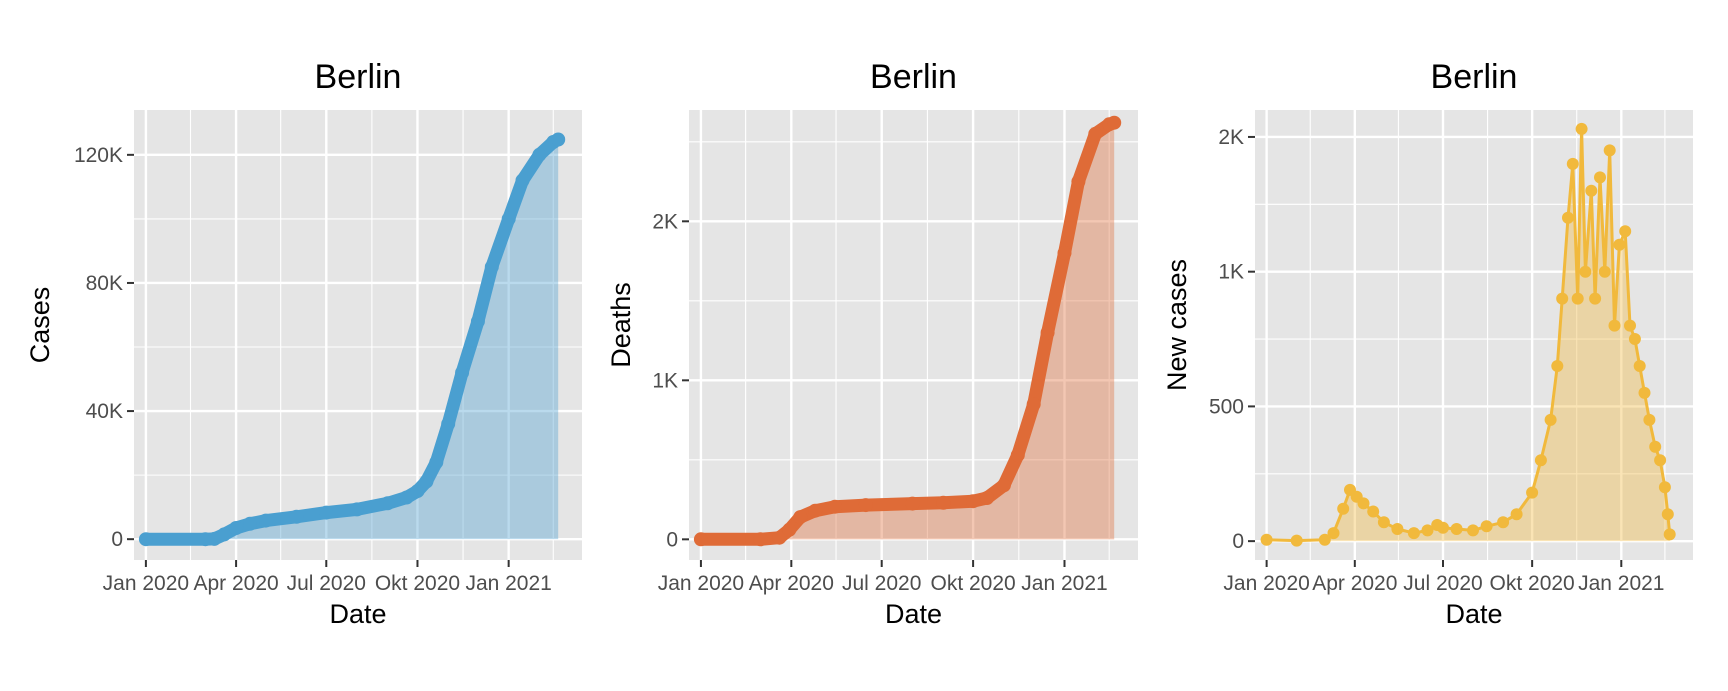  I want to click on y-axis-title: New cases, so click(1177, 325).